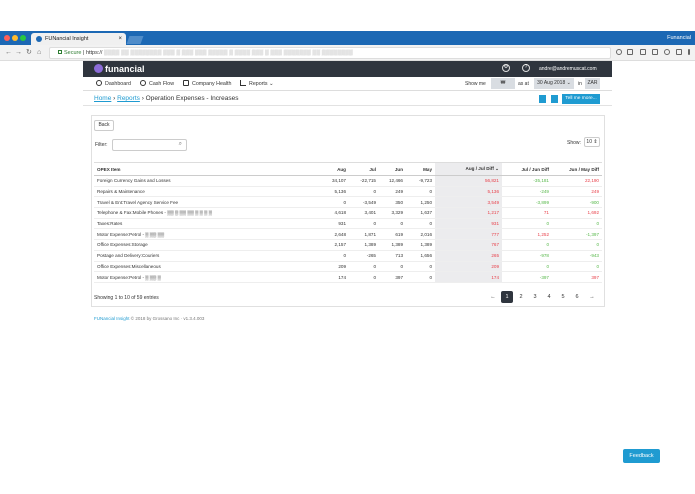 The image size is (695, 494). I want to click on value-cell: 2,016, so click(420, 234).